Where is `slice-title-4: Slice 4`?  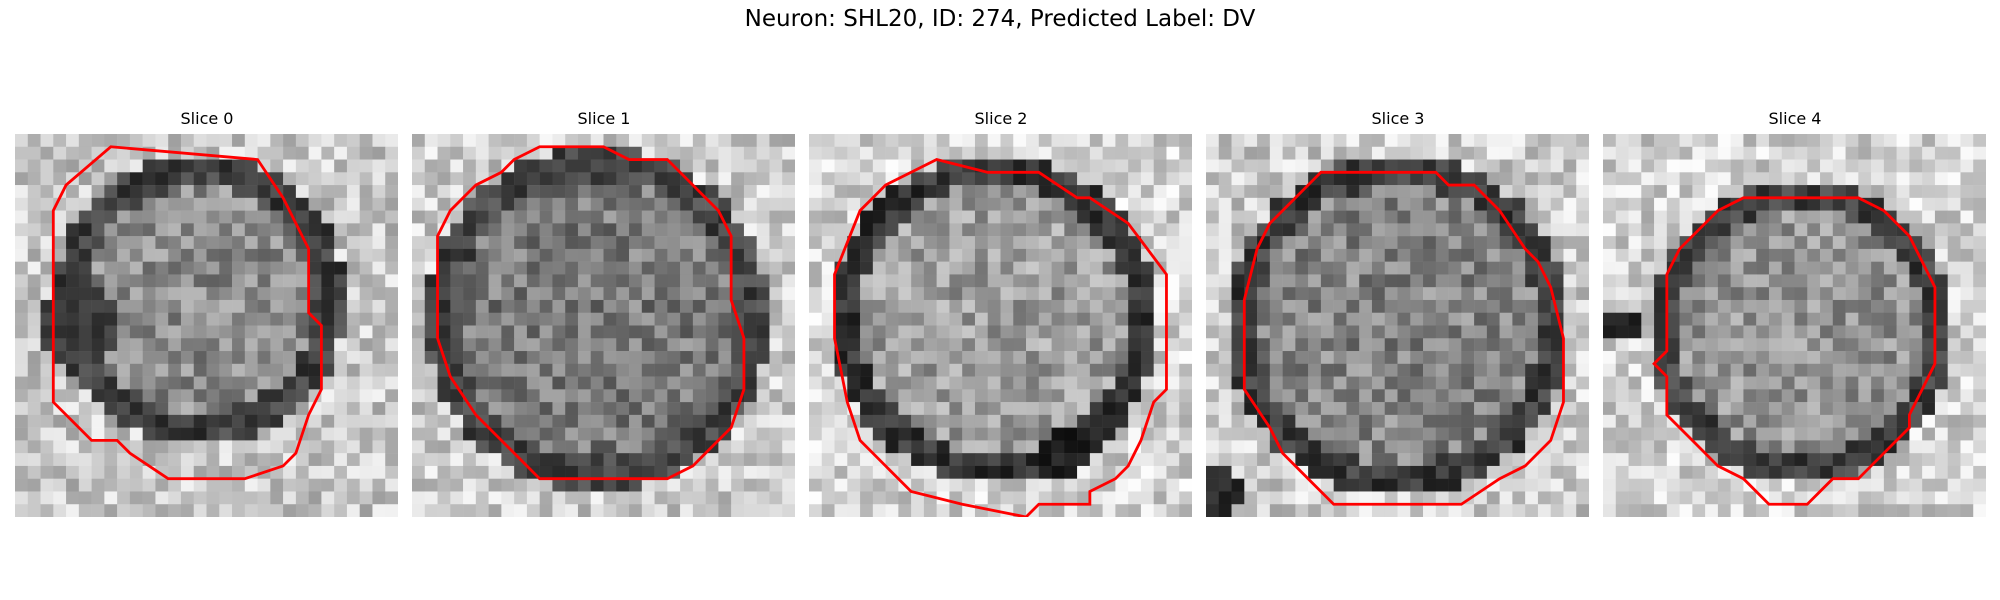 slice-title-4: Slice 4 is located at coordinates (1795, 118).